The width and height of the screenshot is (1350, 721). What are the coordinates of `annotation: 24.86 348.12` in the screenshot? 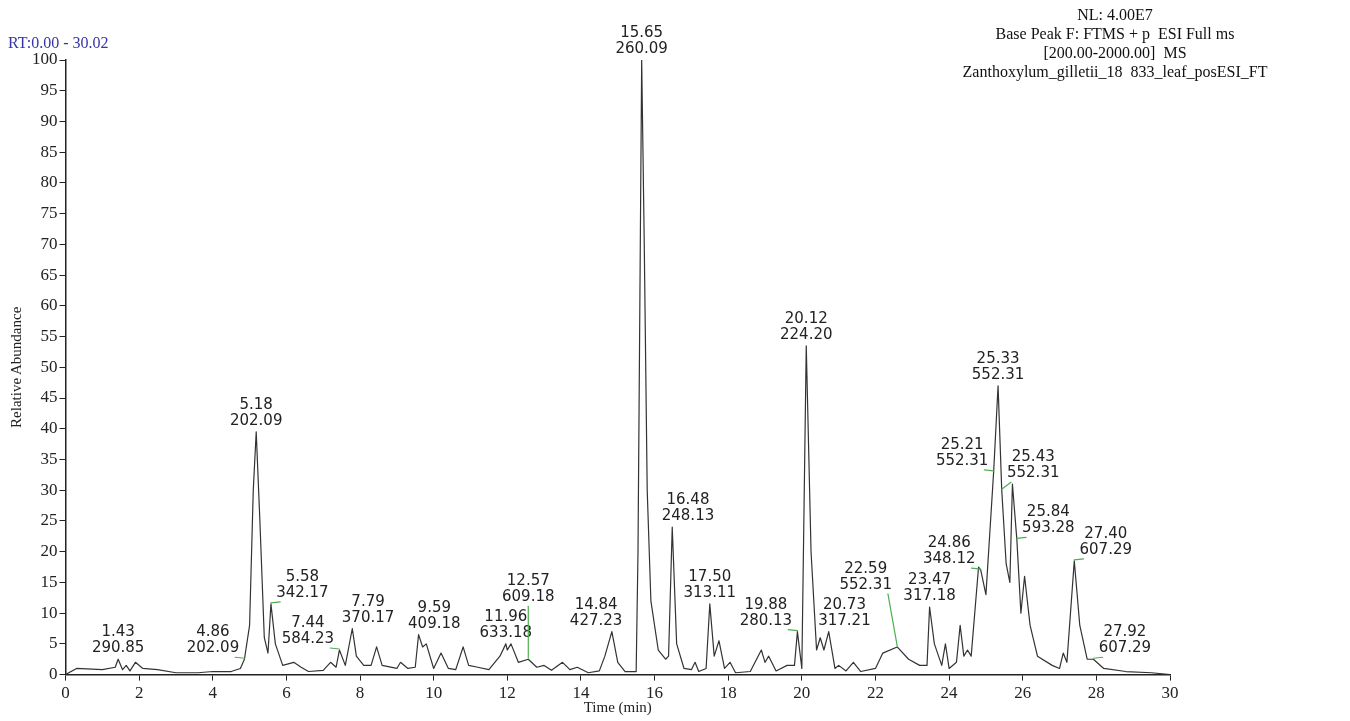 It's located at (949, 550).